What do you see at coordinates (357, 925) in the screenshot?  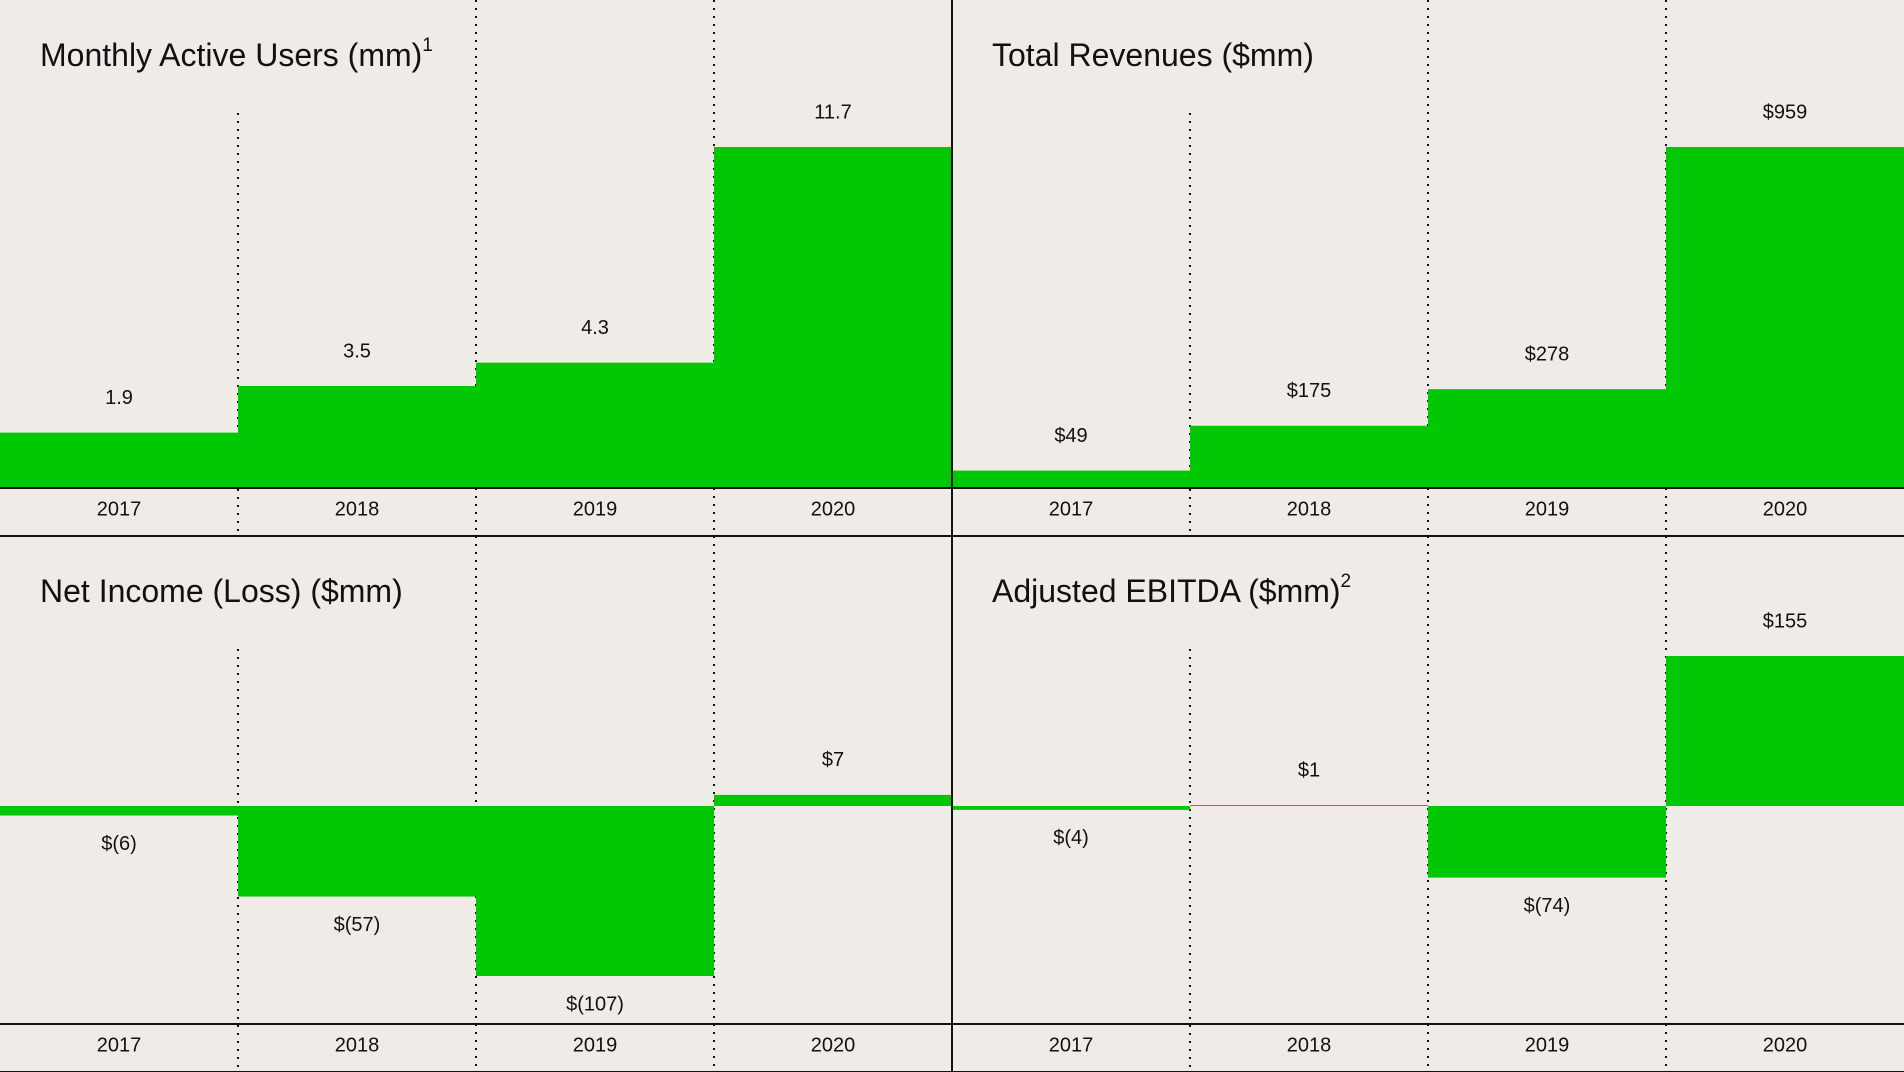 I see `value-label: $(57)` at bounding box center [357, 925].